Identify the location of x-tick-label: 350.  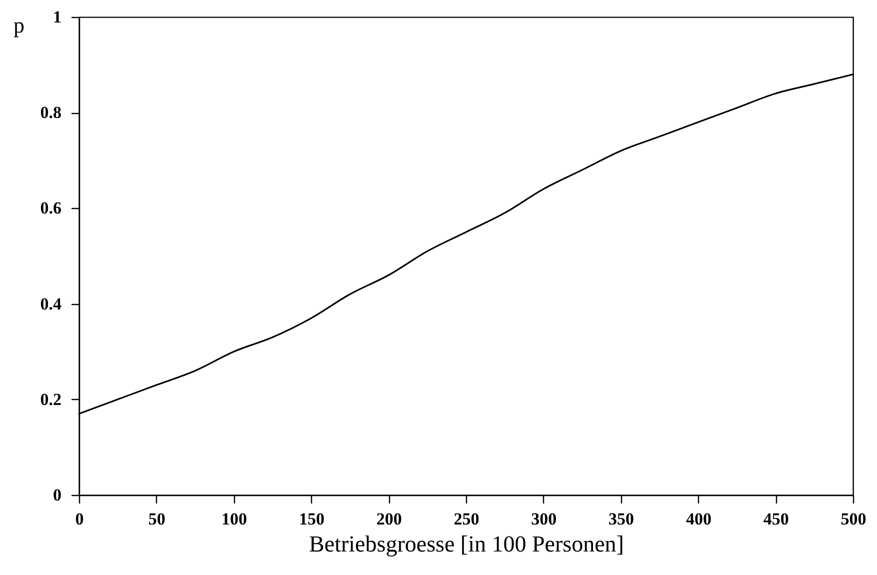
(621, 519).